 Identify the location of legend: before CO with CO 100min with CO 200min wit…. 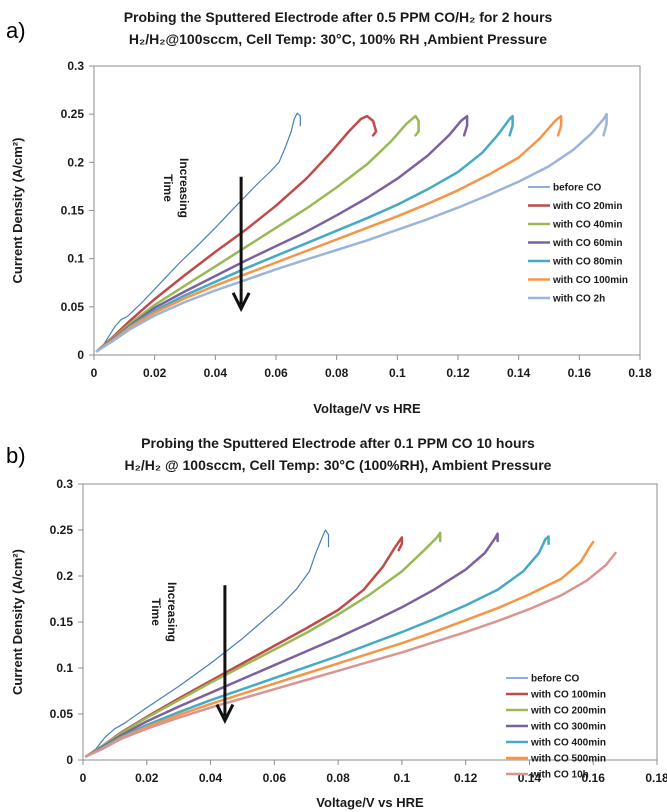
(556, 727).